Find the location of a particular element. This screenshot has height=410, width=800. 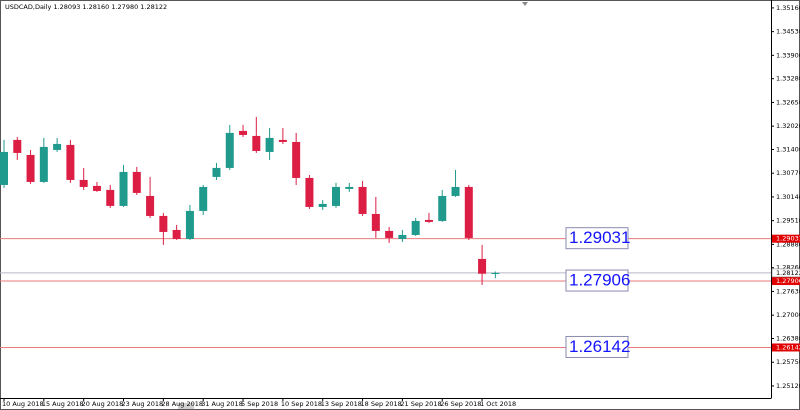

x-tick-label: 1 Oct 2018 is located at coordinates (498, 404).